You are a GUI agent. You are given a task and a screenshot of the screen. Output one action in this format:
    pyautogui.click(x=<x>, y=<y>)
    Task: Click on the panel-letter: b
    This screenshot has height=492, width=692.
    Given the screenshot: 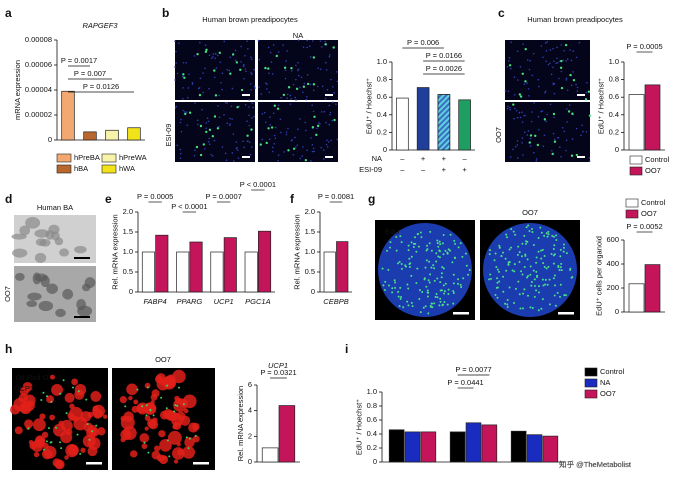 What is the action you would take?
    pyautogui.click(x=165, y=13)
    